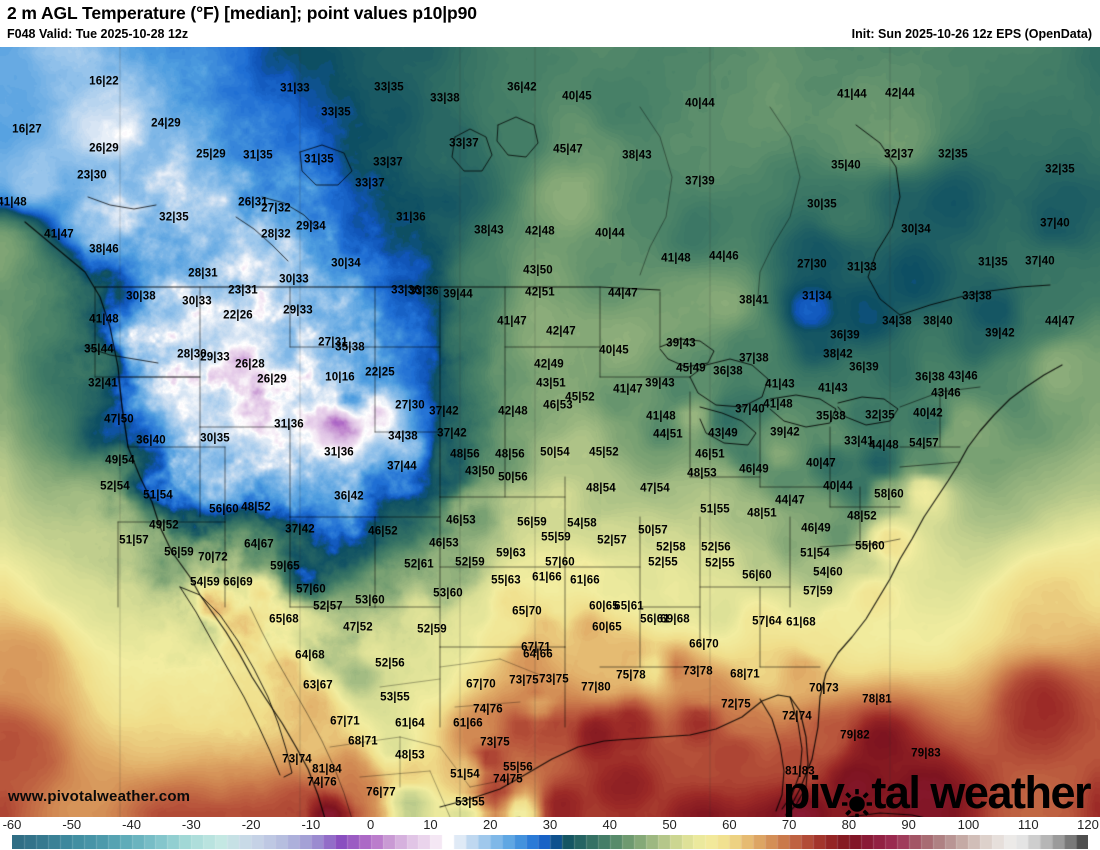 The image size is (1100, 850). Describe the element at coordinates (410, 755) in the screenshot. I see `point-value-label: 48|53` at that location.